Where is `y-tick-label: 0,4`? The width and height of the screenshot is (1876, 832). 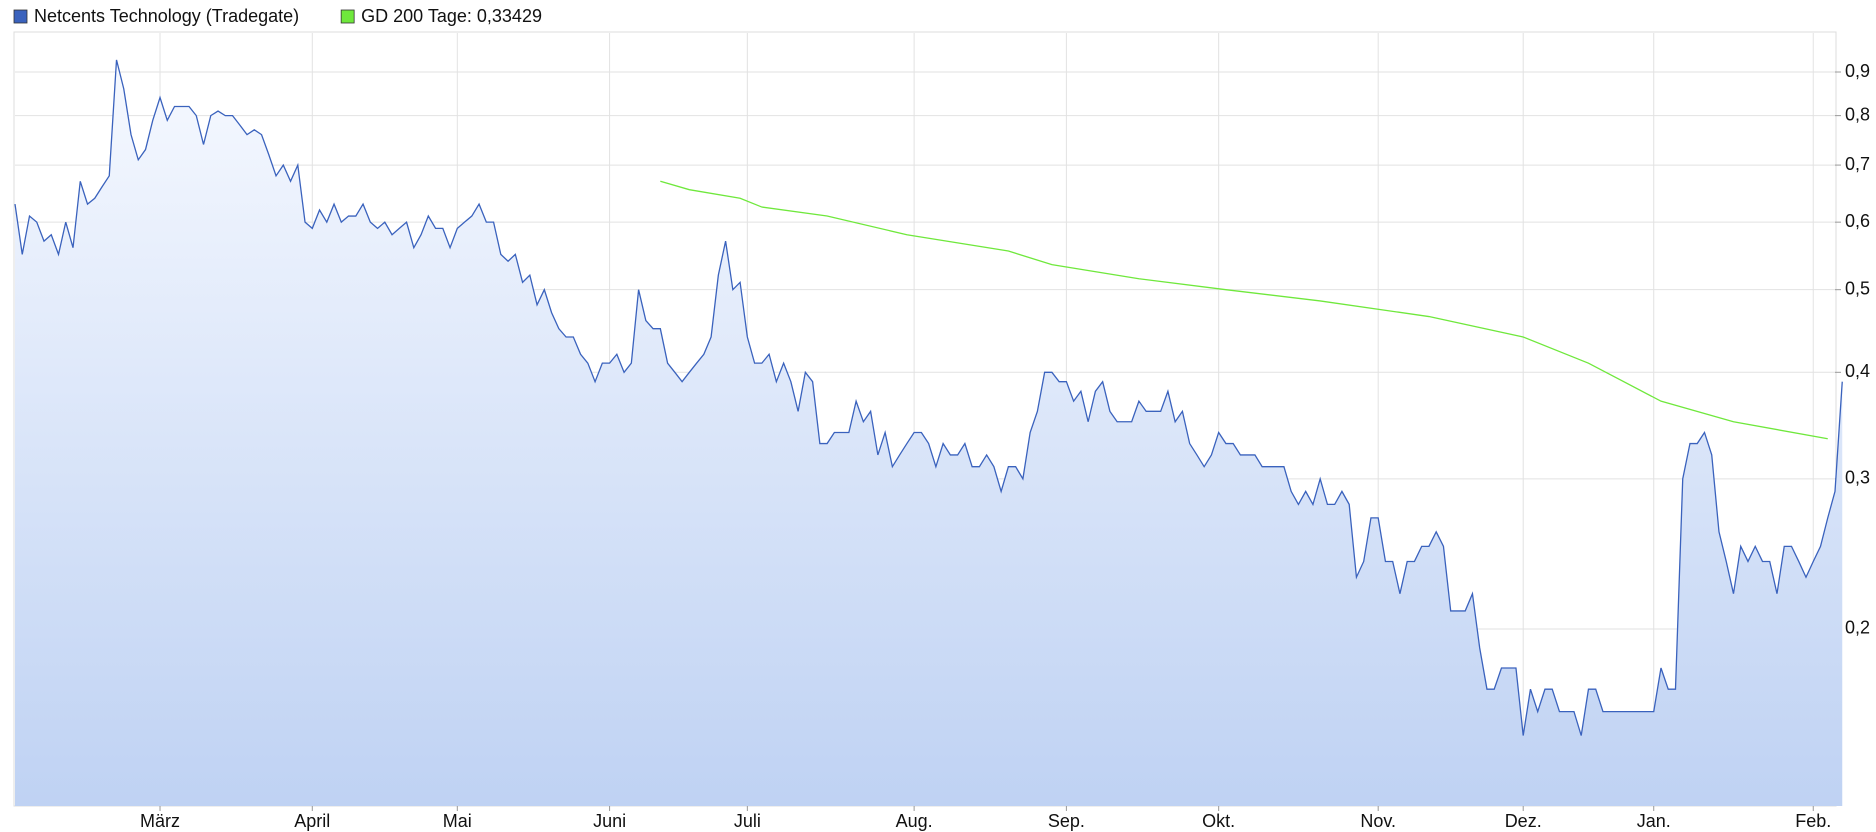 y-tick-label: 0,4 is located at coordinates (1857, 371).